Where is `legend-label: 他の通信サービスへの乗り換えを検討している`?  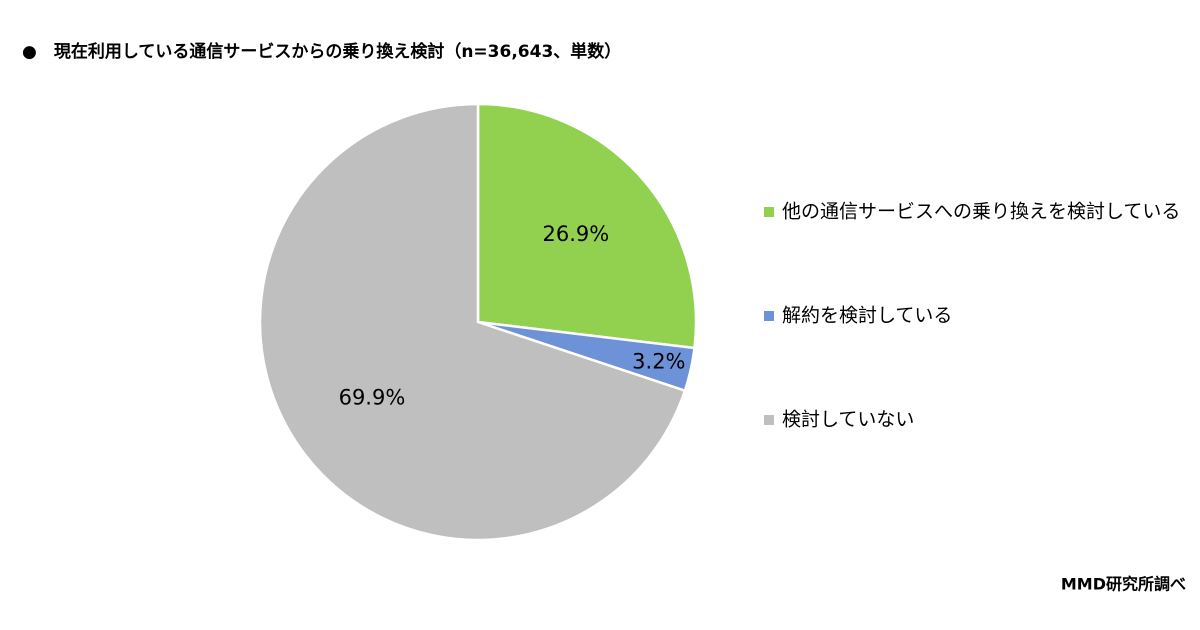
legend-label: 他の通信サービスへの乗り換えを検討している is located at coordinates (981, 212).